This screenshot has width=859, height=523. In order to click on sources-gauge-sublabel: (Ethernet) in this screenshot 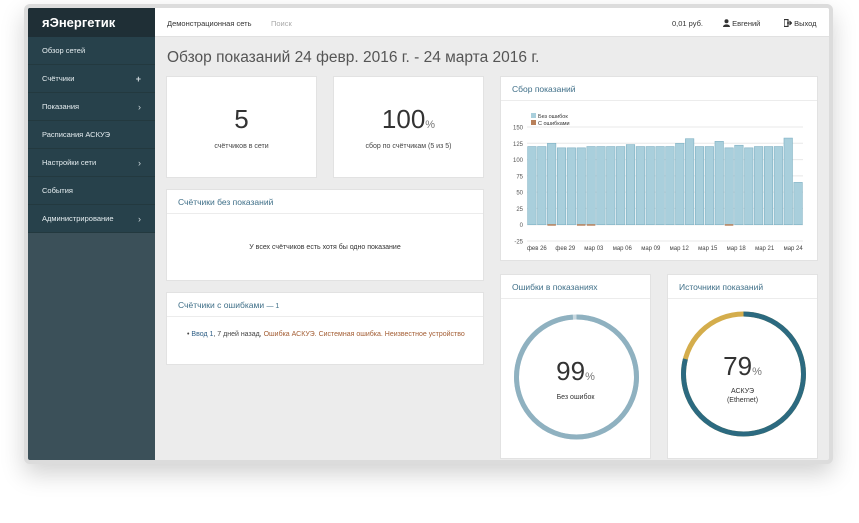, I will do `click(742, 400)`.